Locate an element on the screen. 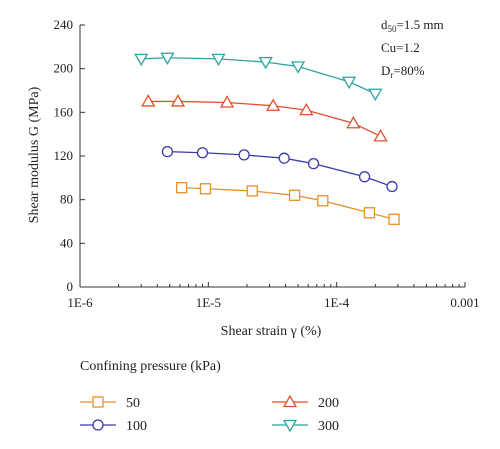 This screenshot has height=449, width=500. legend-title: Confining pressure (kPa) is located at coordinates (150, 366).